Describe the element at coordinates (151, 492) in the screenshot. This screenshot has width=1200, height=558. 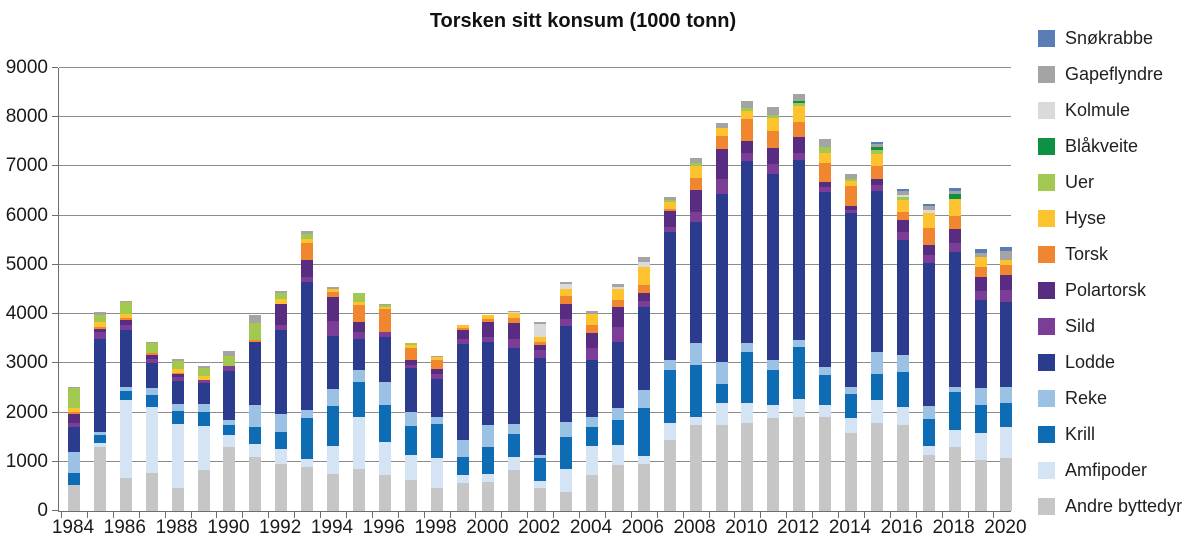
I see `bar-segment-andre-byttedyr-1987` at that location.